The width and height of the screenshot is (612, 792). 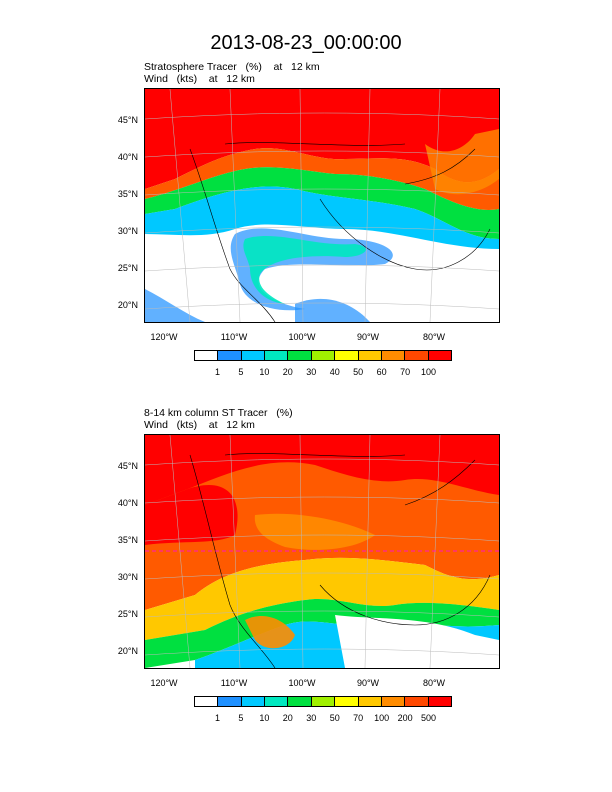 What do you see at coordinates (232, 67) in the screenshot?
I see `panel1-subtitle-1: Stratosphere Tracer (%) at 12 km` at bounding box center [232, 67].